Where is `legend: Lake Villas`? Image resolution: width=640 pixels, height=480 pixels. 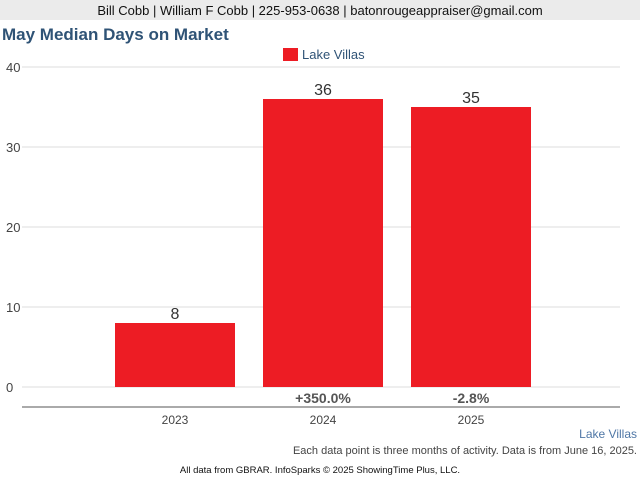 legend: Lake Villas is located at coordinates (324, 54).